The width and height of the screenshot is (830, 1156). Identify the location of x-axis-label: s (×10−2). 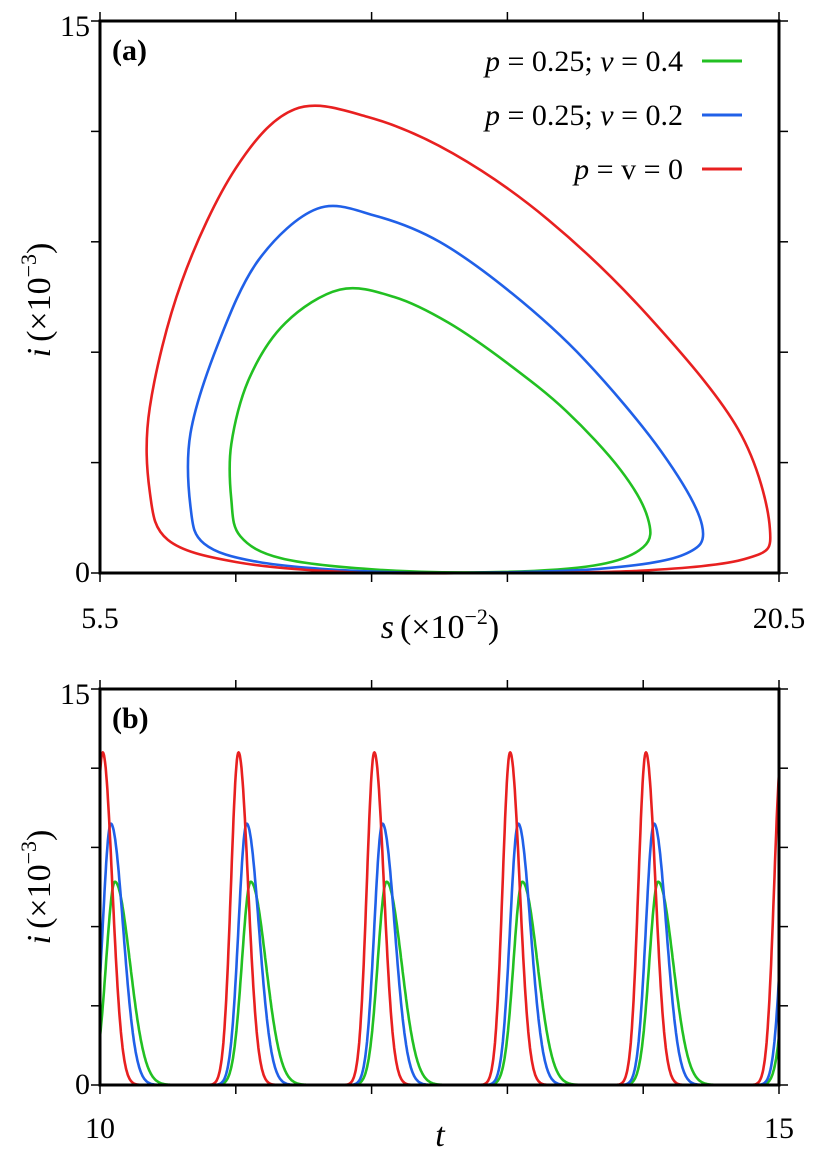
(440, 625).